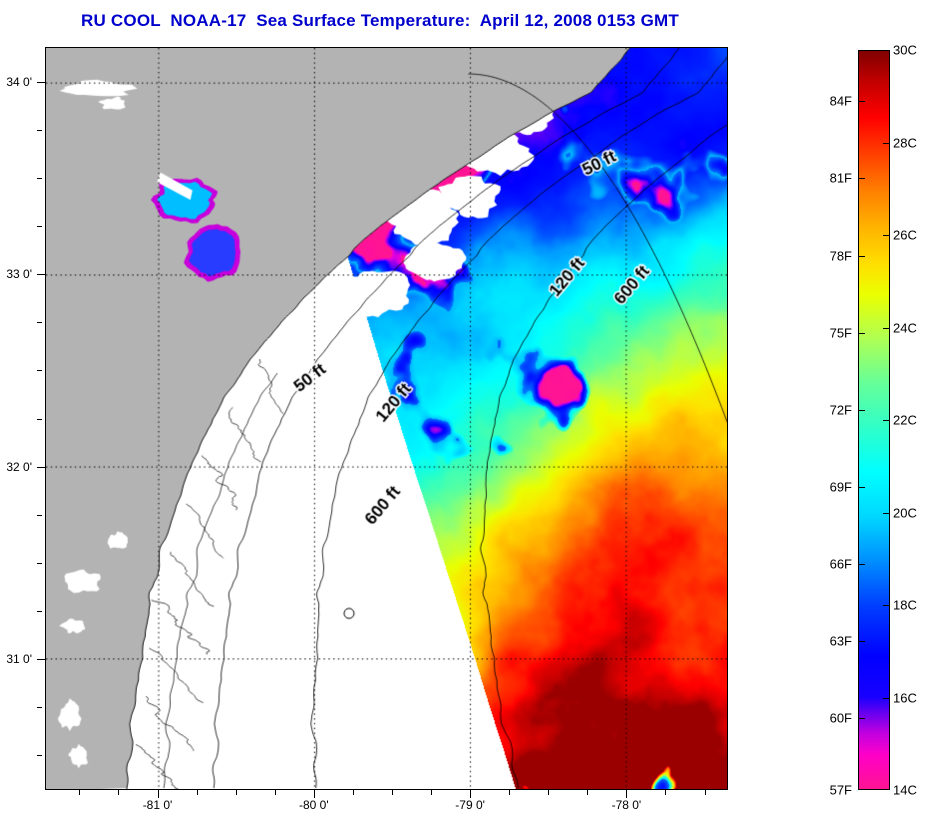 This screenshot has height=817, width=936. I want to click on colorbar-label-fahrenheit: 63F, so click(840, 641).